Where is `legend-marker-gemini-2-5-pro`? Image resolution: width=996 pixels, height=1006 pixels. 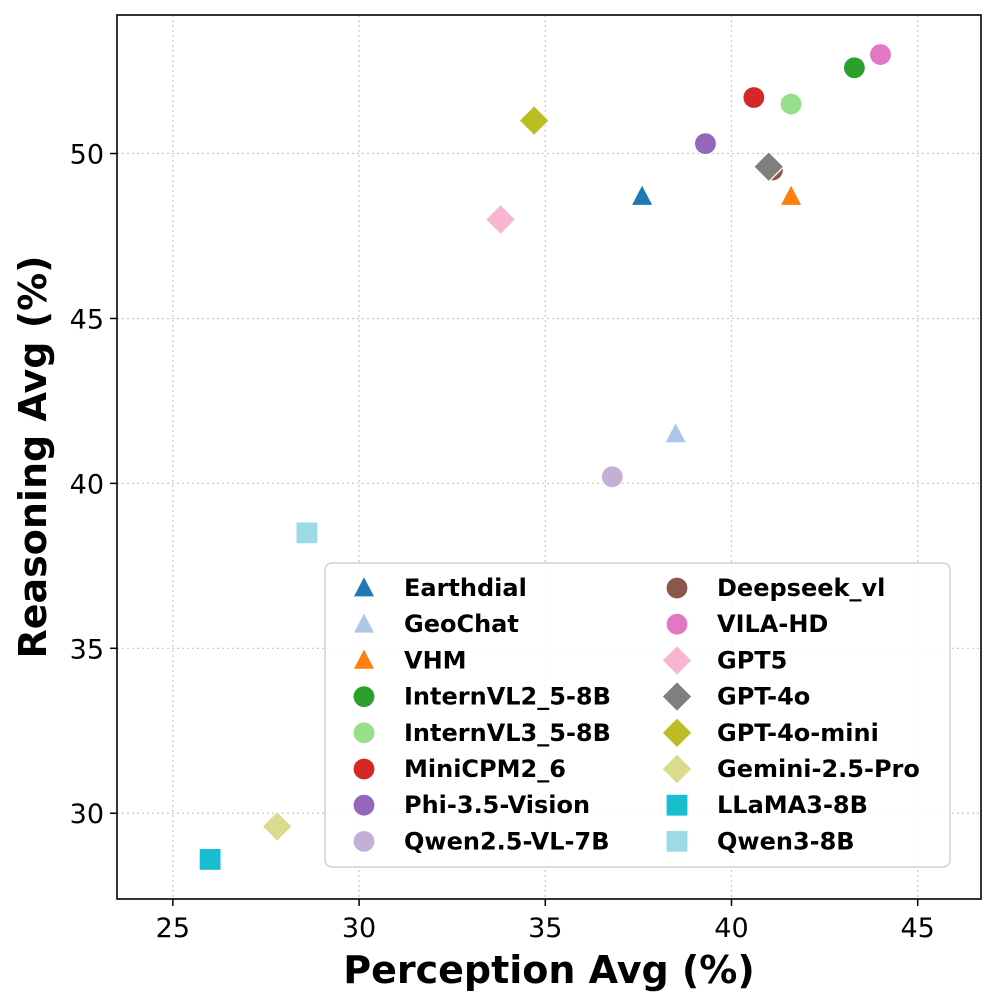
legend-marker-gemini-2-5-pro is located at coordinates (677, 769).